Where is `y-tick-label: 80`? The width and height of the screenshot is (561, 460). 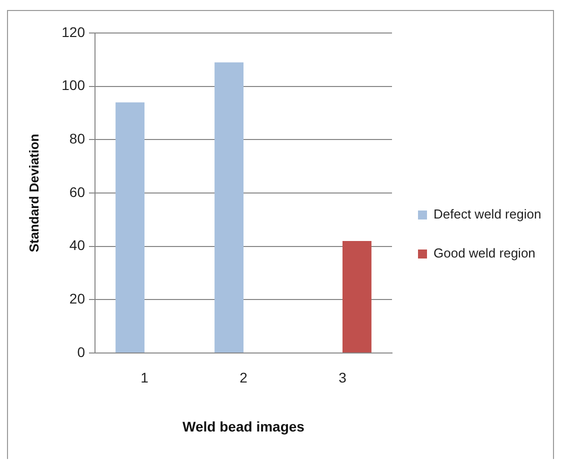 y-tick-label: 80 is located at coordinates (77, 138).